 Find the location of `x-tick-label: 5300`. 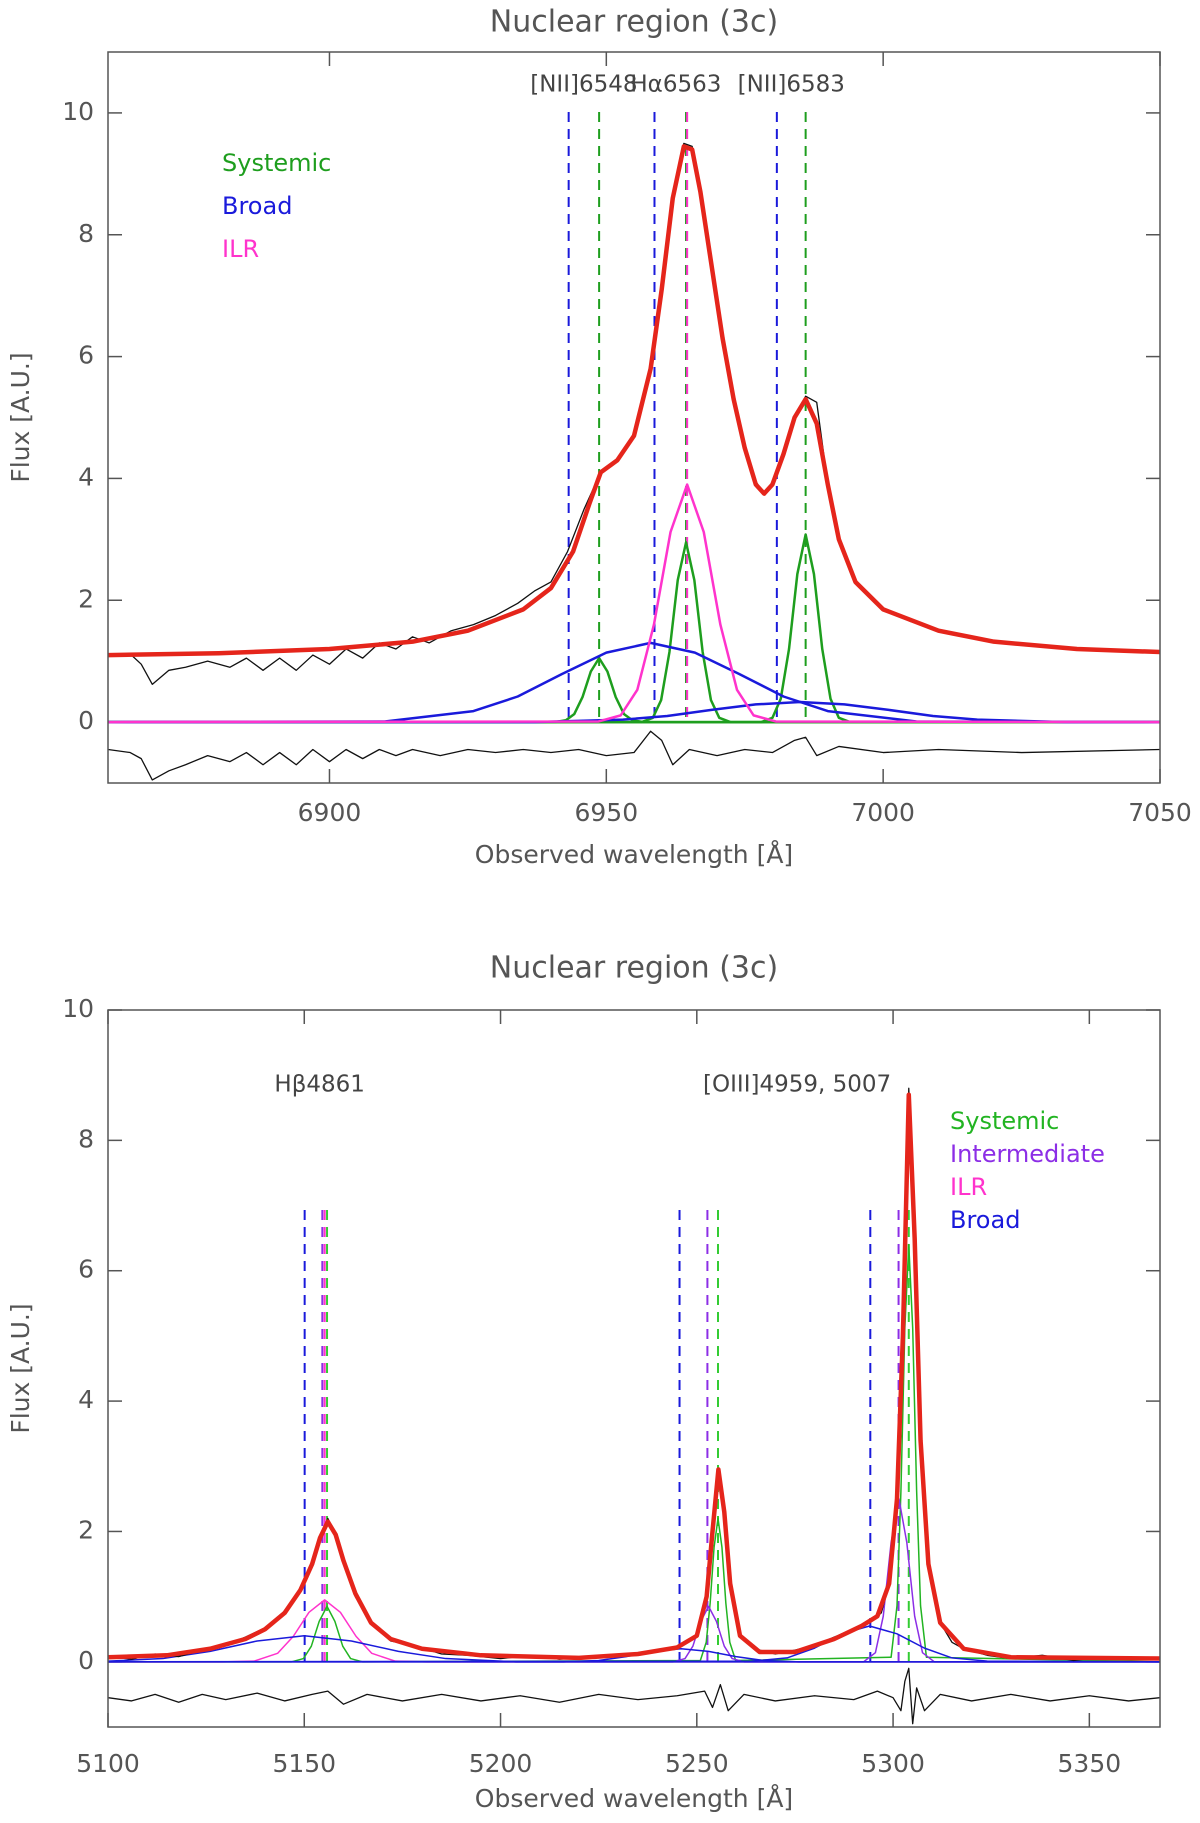

x-tick-label: 5300 is located at coordinates (893, 1763).